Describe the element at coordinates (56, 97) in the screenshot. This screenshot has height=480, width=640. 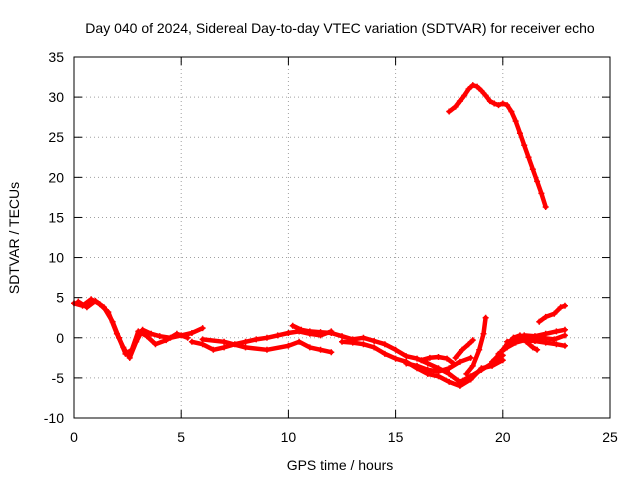
I see `y-tick-label: 30` at that location.